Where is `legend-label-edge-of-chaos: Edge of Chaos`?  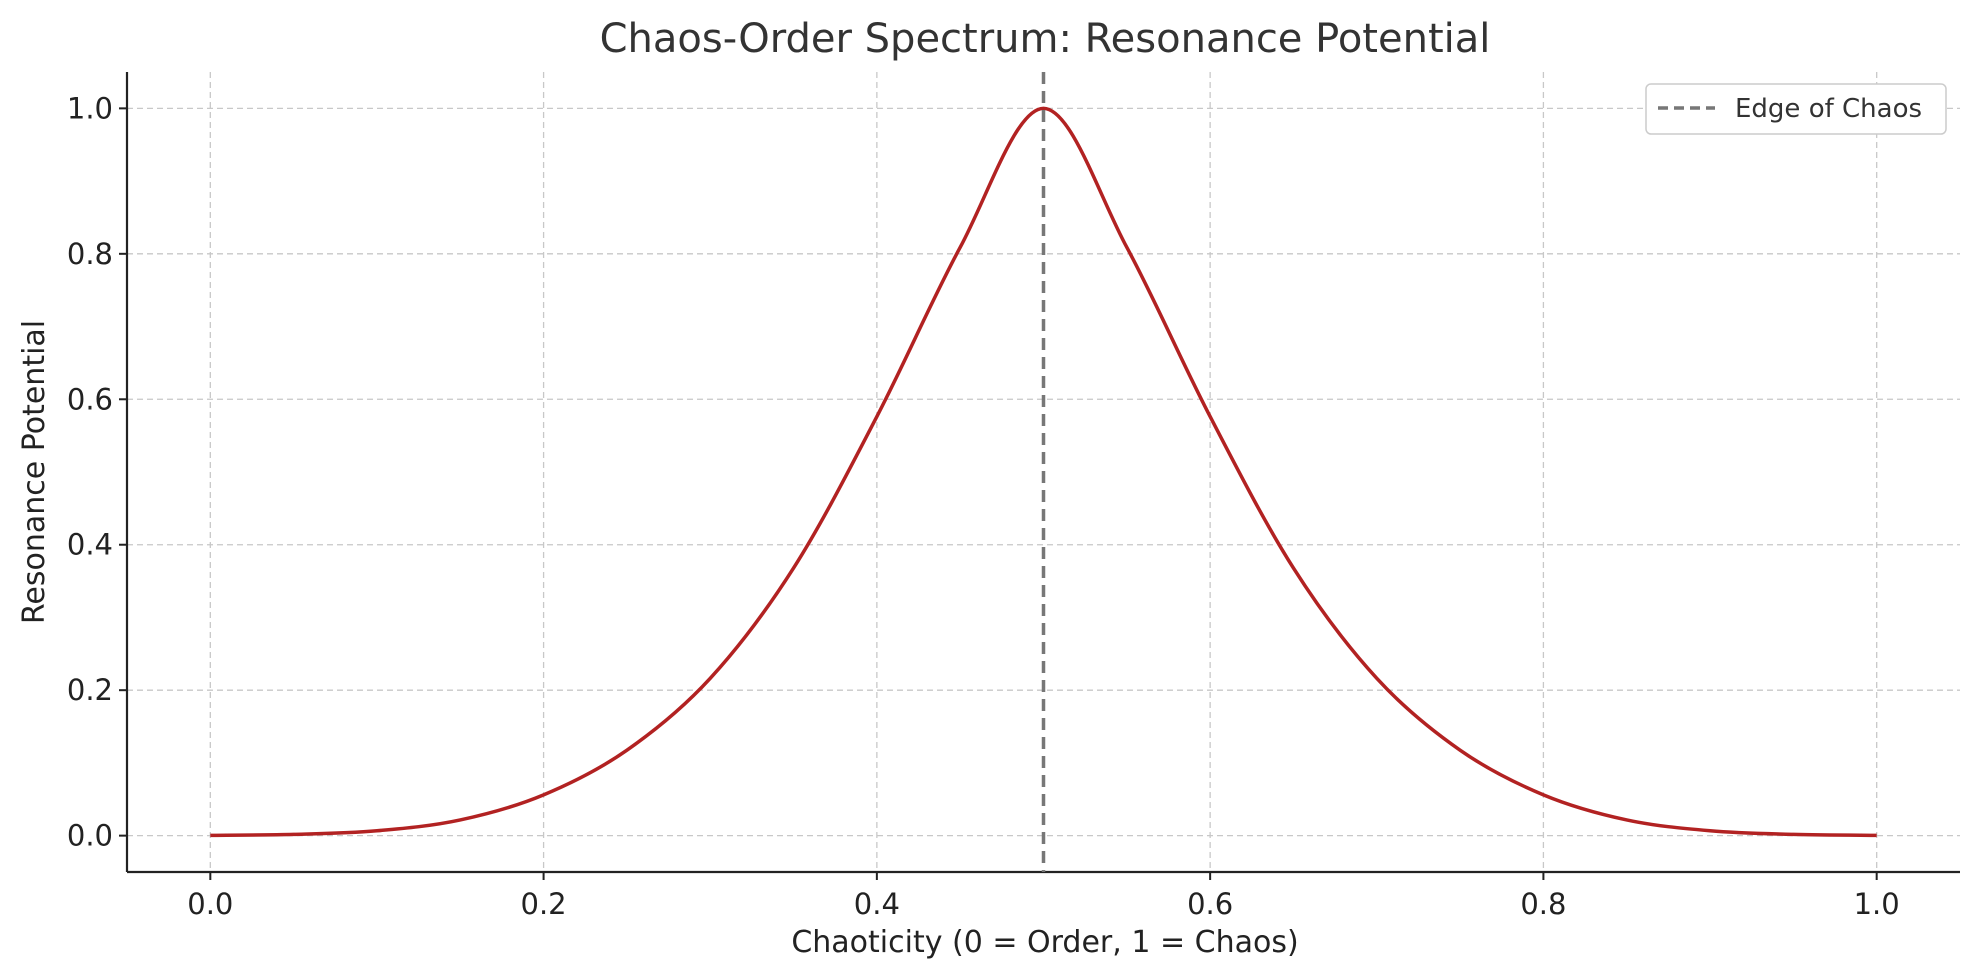 legend-label-edge-of-chaos: Edge of Chaos is located at coordinates (1828, 109).